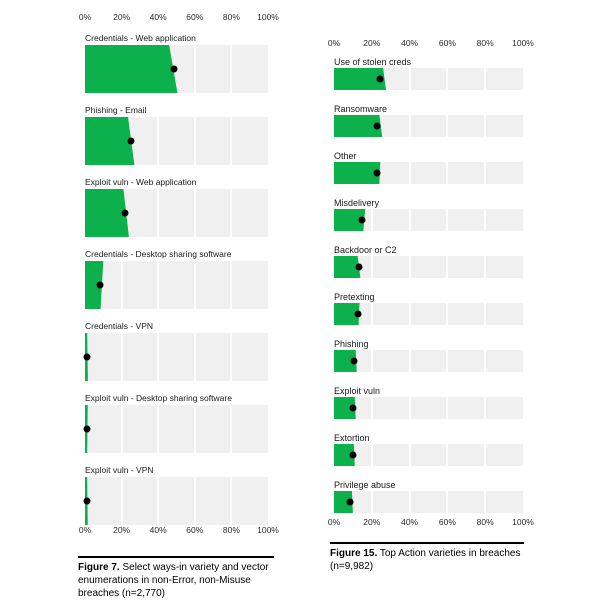  I want to click on chart-row: Exploit vuln - Desktop sharing software, so click(175, 422).